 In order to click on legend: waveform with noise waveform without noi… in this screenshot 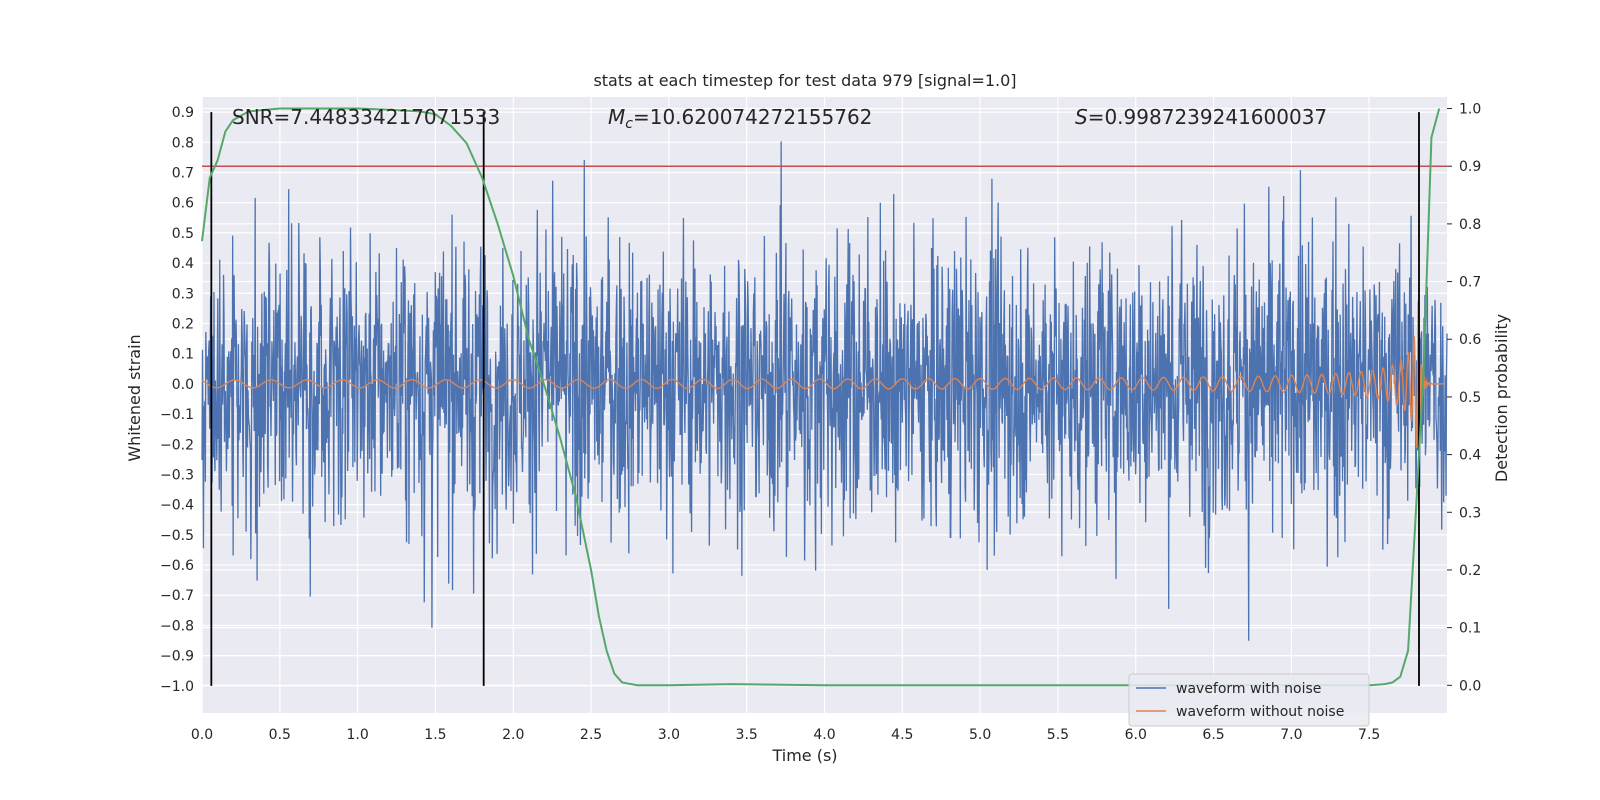, I will do `click(1249, 700)`.